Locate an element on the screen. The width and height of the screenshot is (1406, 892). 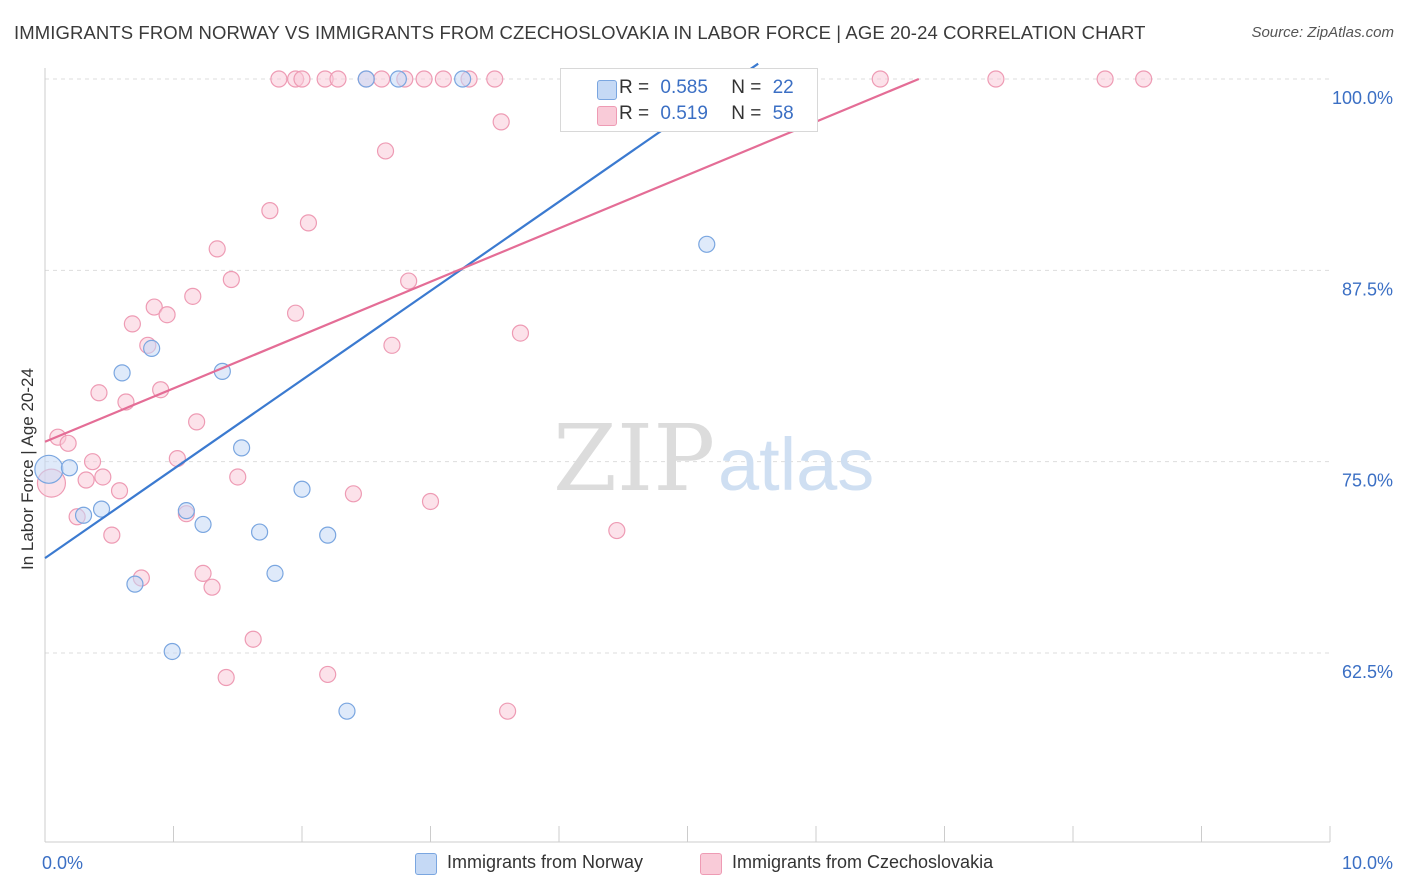
legend: R = 0.585 N = 22 R = 0.519 N = 58 is located at coordinates (689, 100).